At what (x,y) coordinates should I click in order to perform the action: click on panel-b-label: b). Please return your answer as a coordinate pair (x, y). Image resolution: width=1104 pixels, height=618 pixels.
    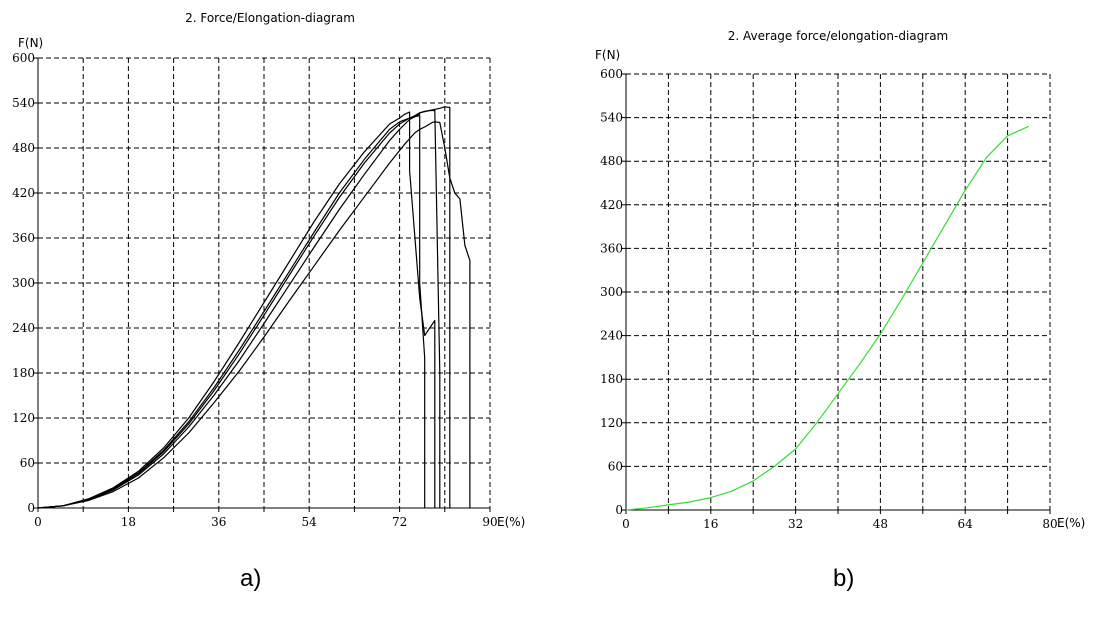
    Looking at the image, I should click on (843, 578).